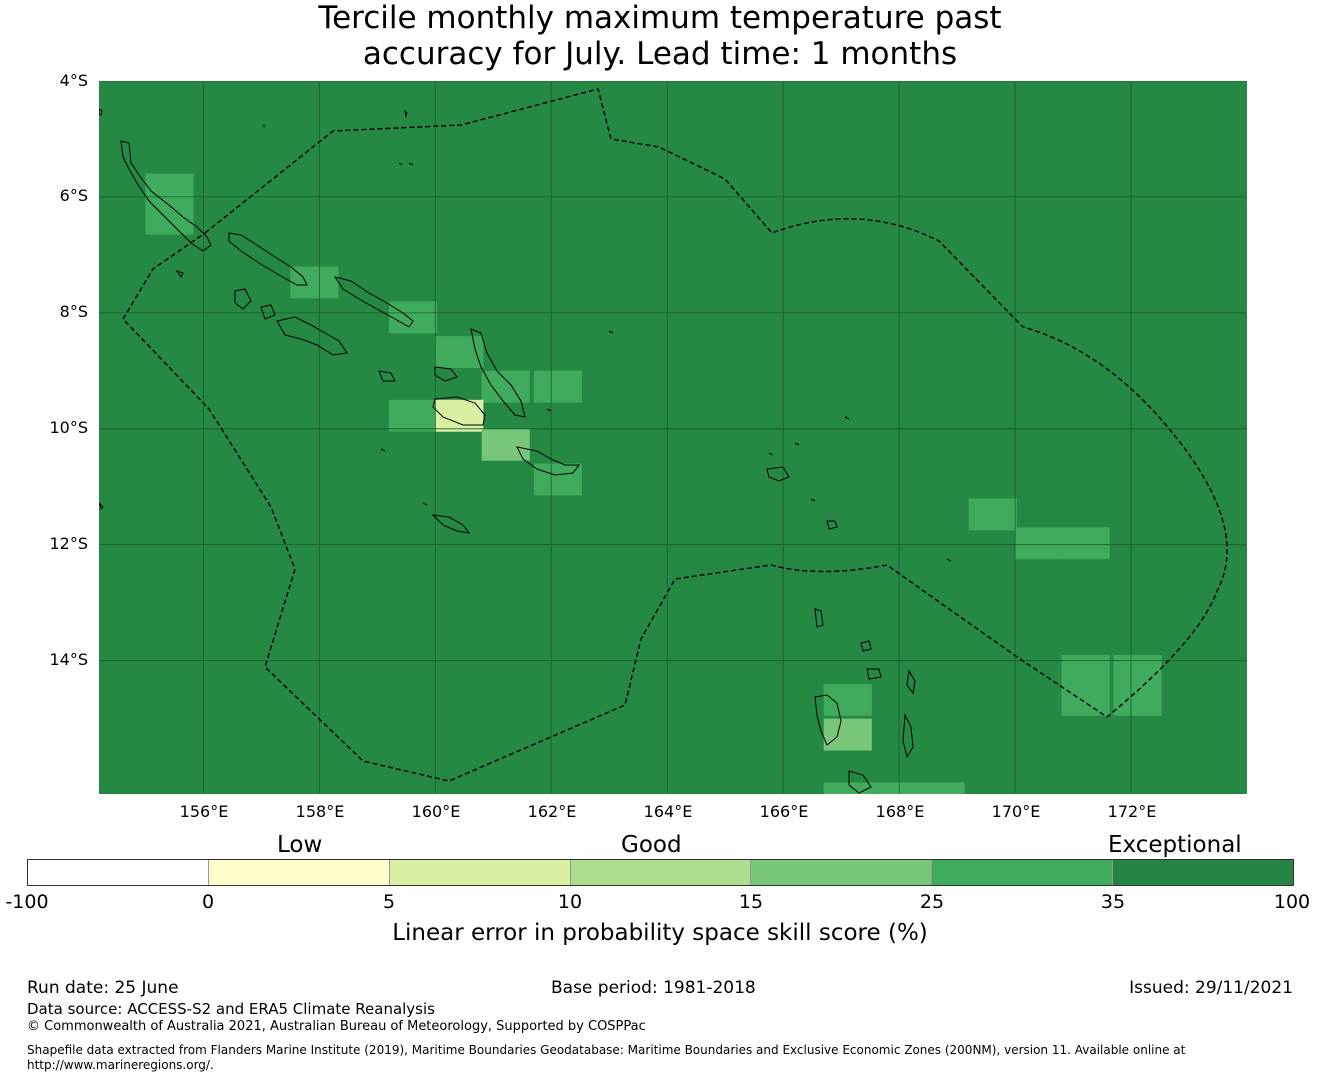  Describe the element at coordinates (784, 811) in the screenshot. I see `lon-label-166e: 166°E` at that location.